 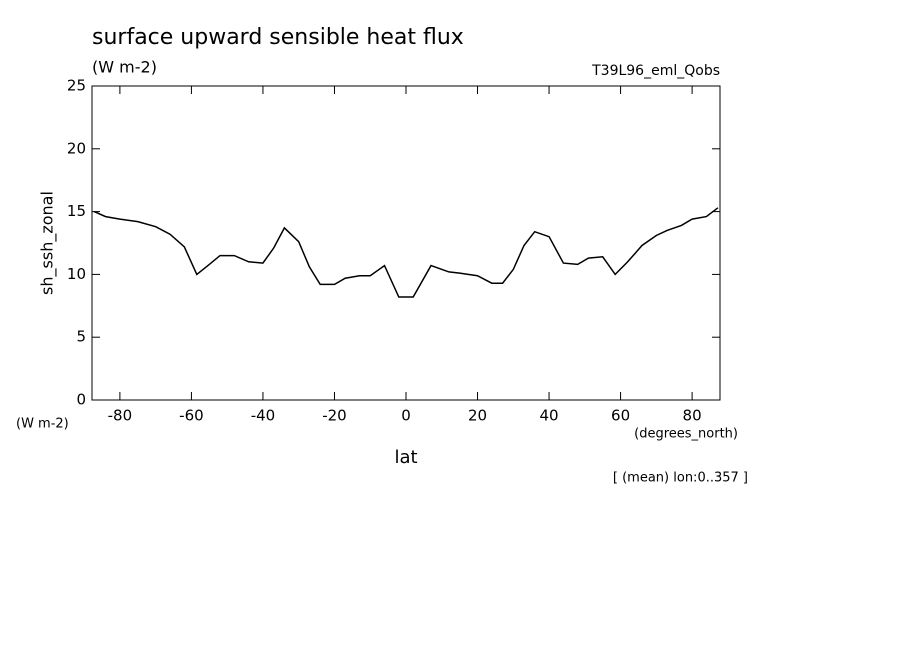 I want to click on x-tick-label: -80, so click(x=120, y=416).